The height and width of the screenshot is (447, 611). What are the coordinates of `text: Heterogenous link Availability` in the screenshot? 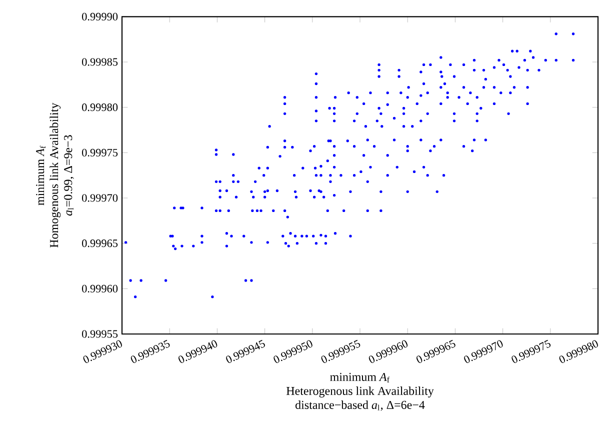 It's located at (360, 392).